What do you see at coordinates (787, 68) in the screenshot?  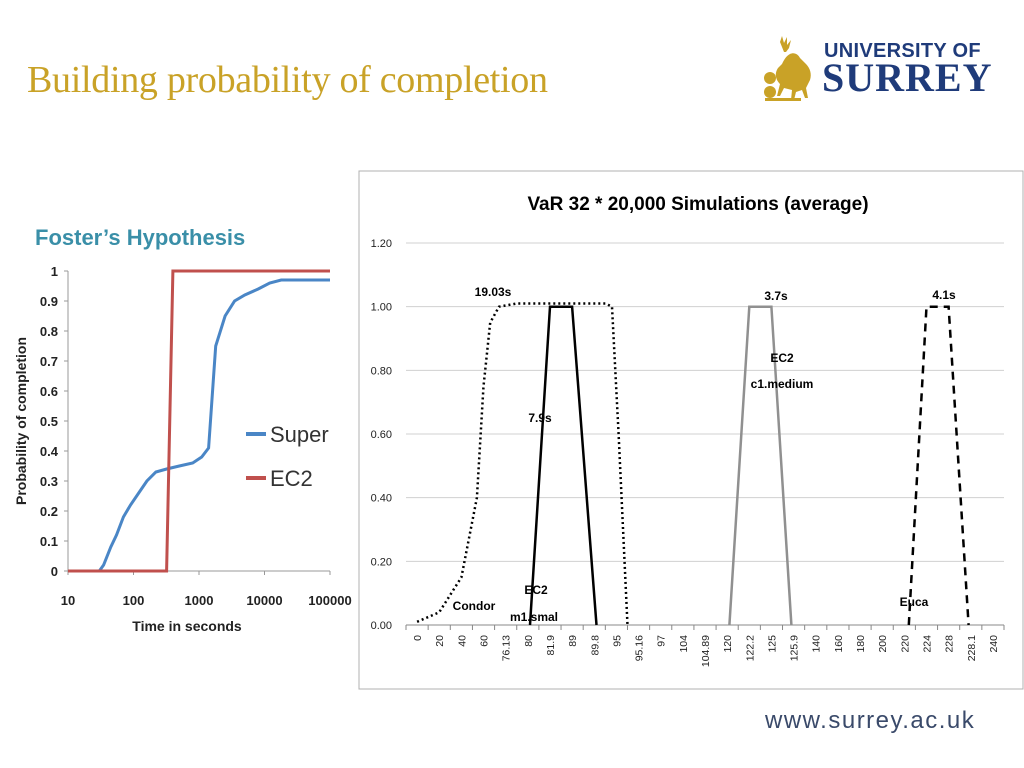 I see `stag-icon` at bounding box center [787, 68].